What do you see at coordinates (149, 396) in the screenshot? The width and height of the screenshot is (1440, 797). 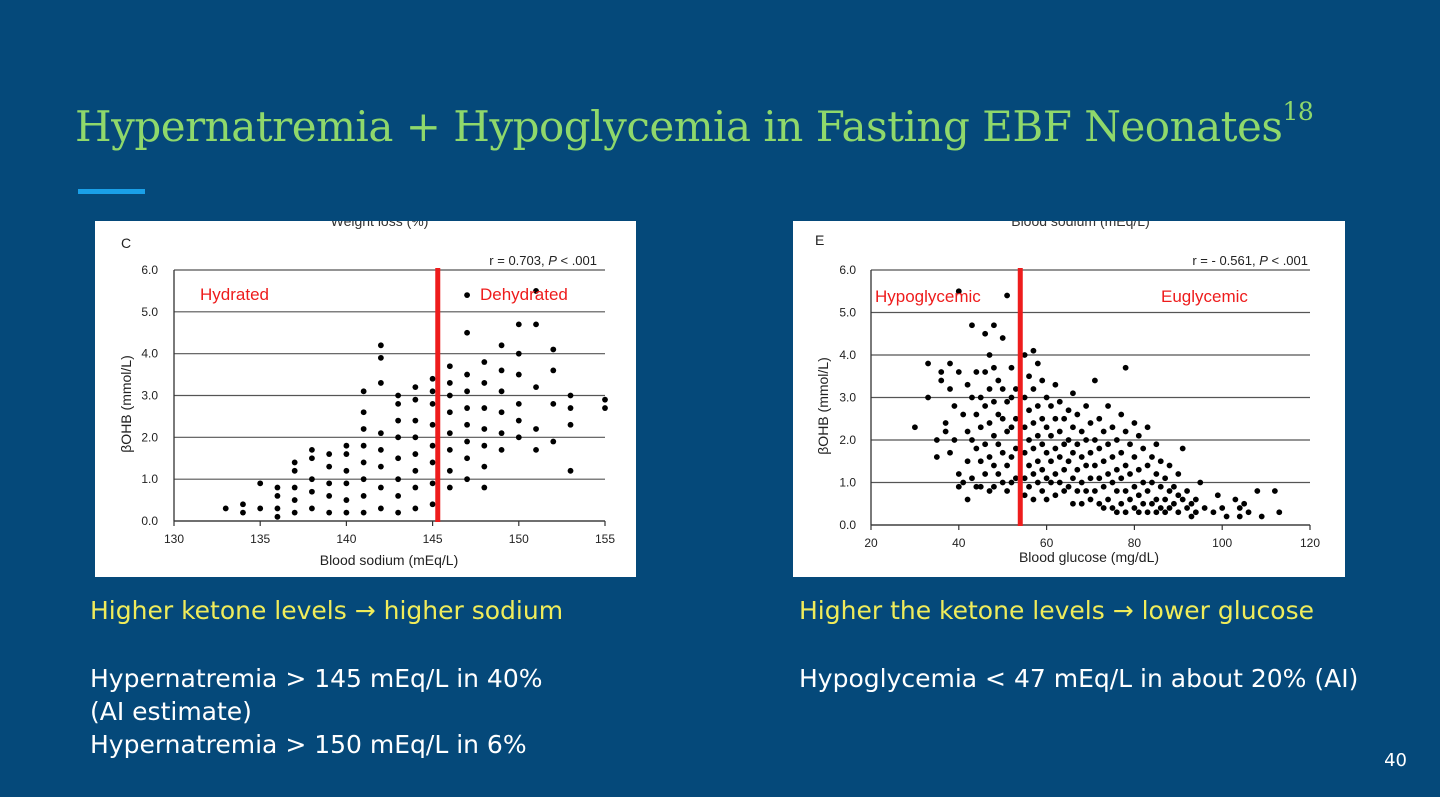 I see `chart1-y-tick-label: 3.0` at bounding box center [149, 396].